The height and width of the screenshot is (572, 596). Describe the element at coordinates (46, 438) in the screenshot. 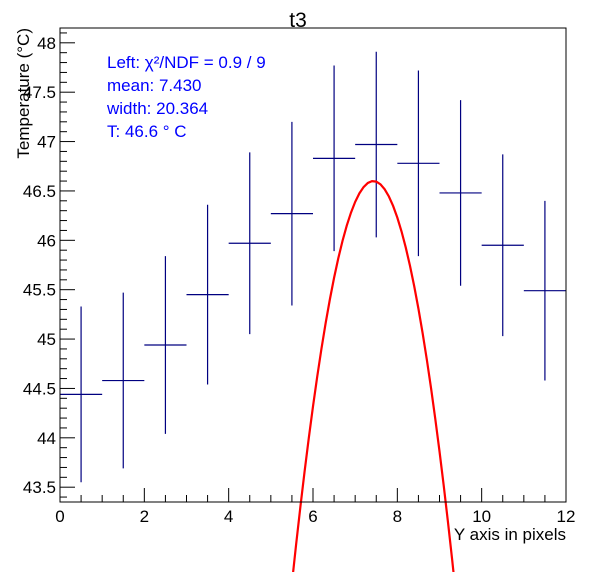

I see `y-tick-label: 44` at that location.